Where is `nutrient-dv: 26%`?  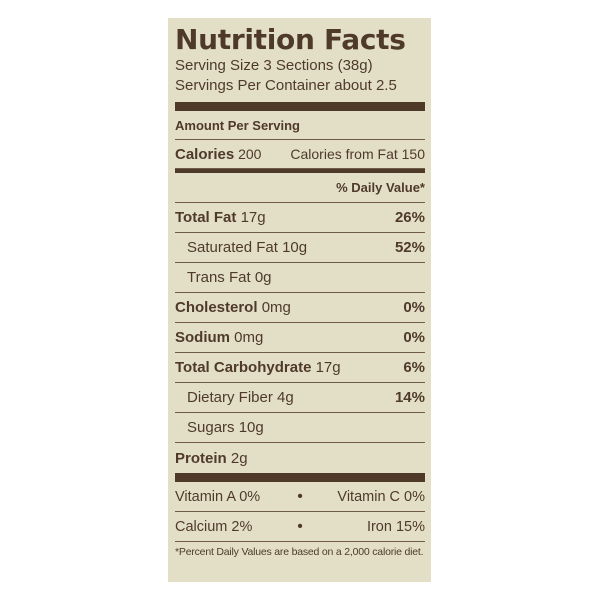
nutrient-dv: 26% is located at coordinates (409, 217).